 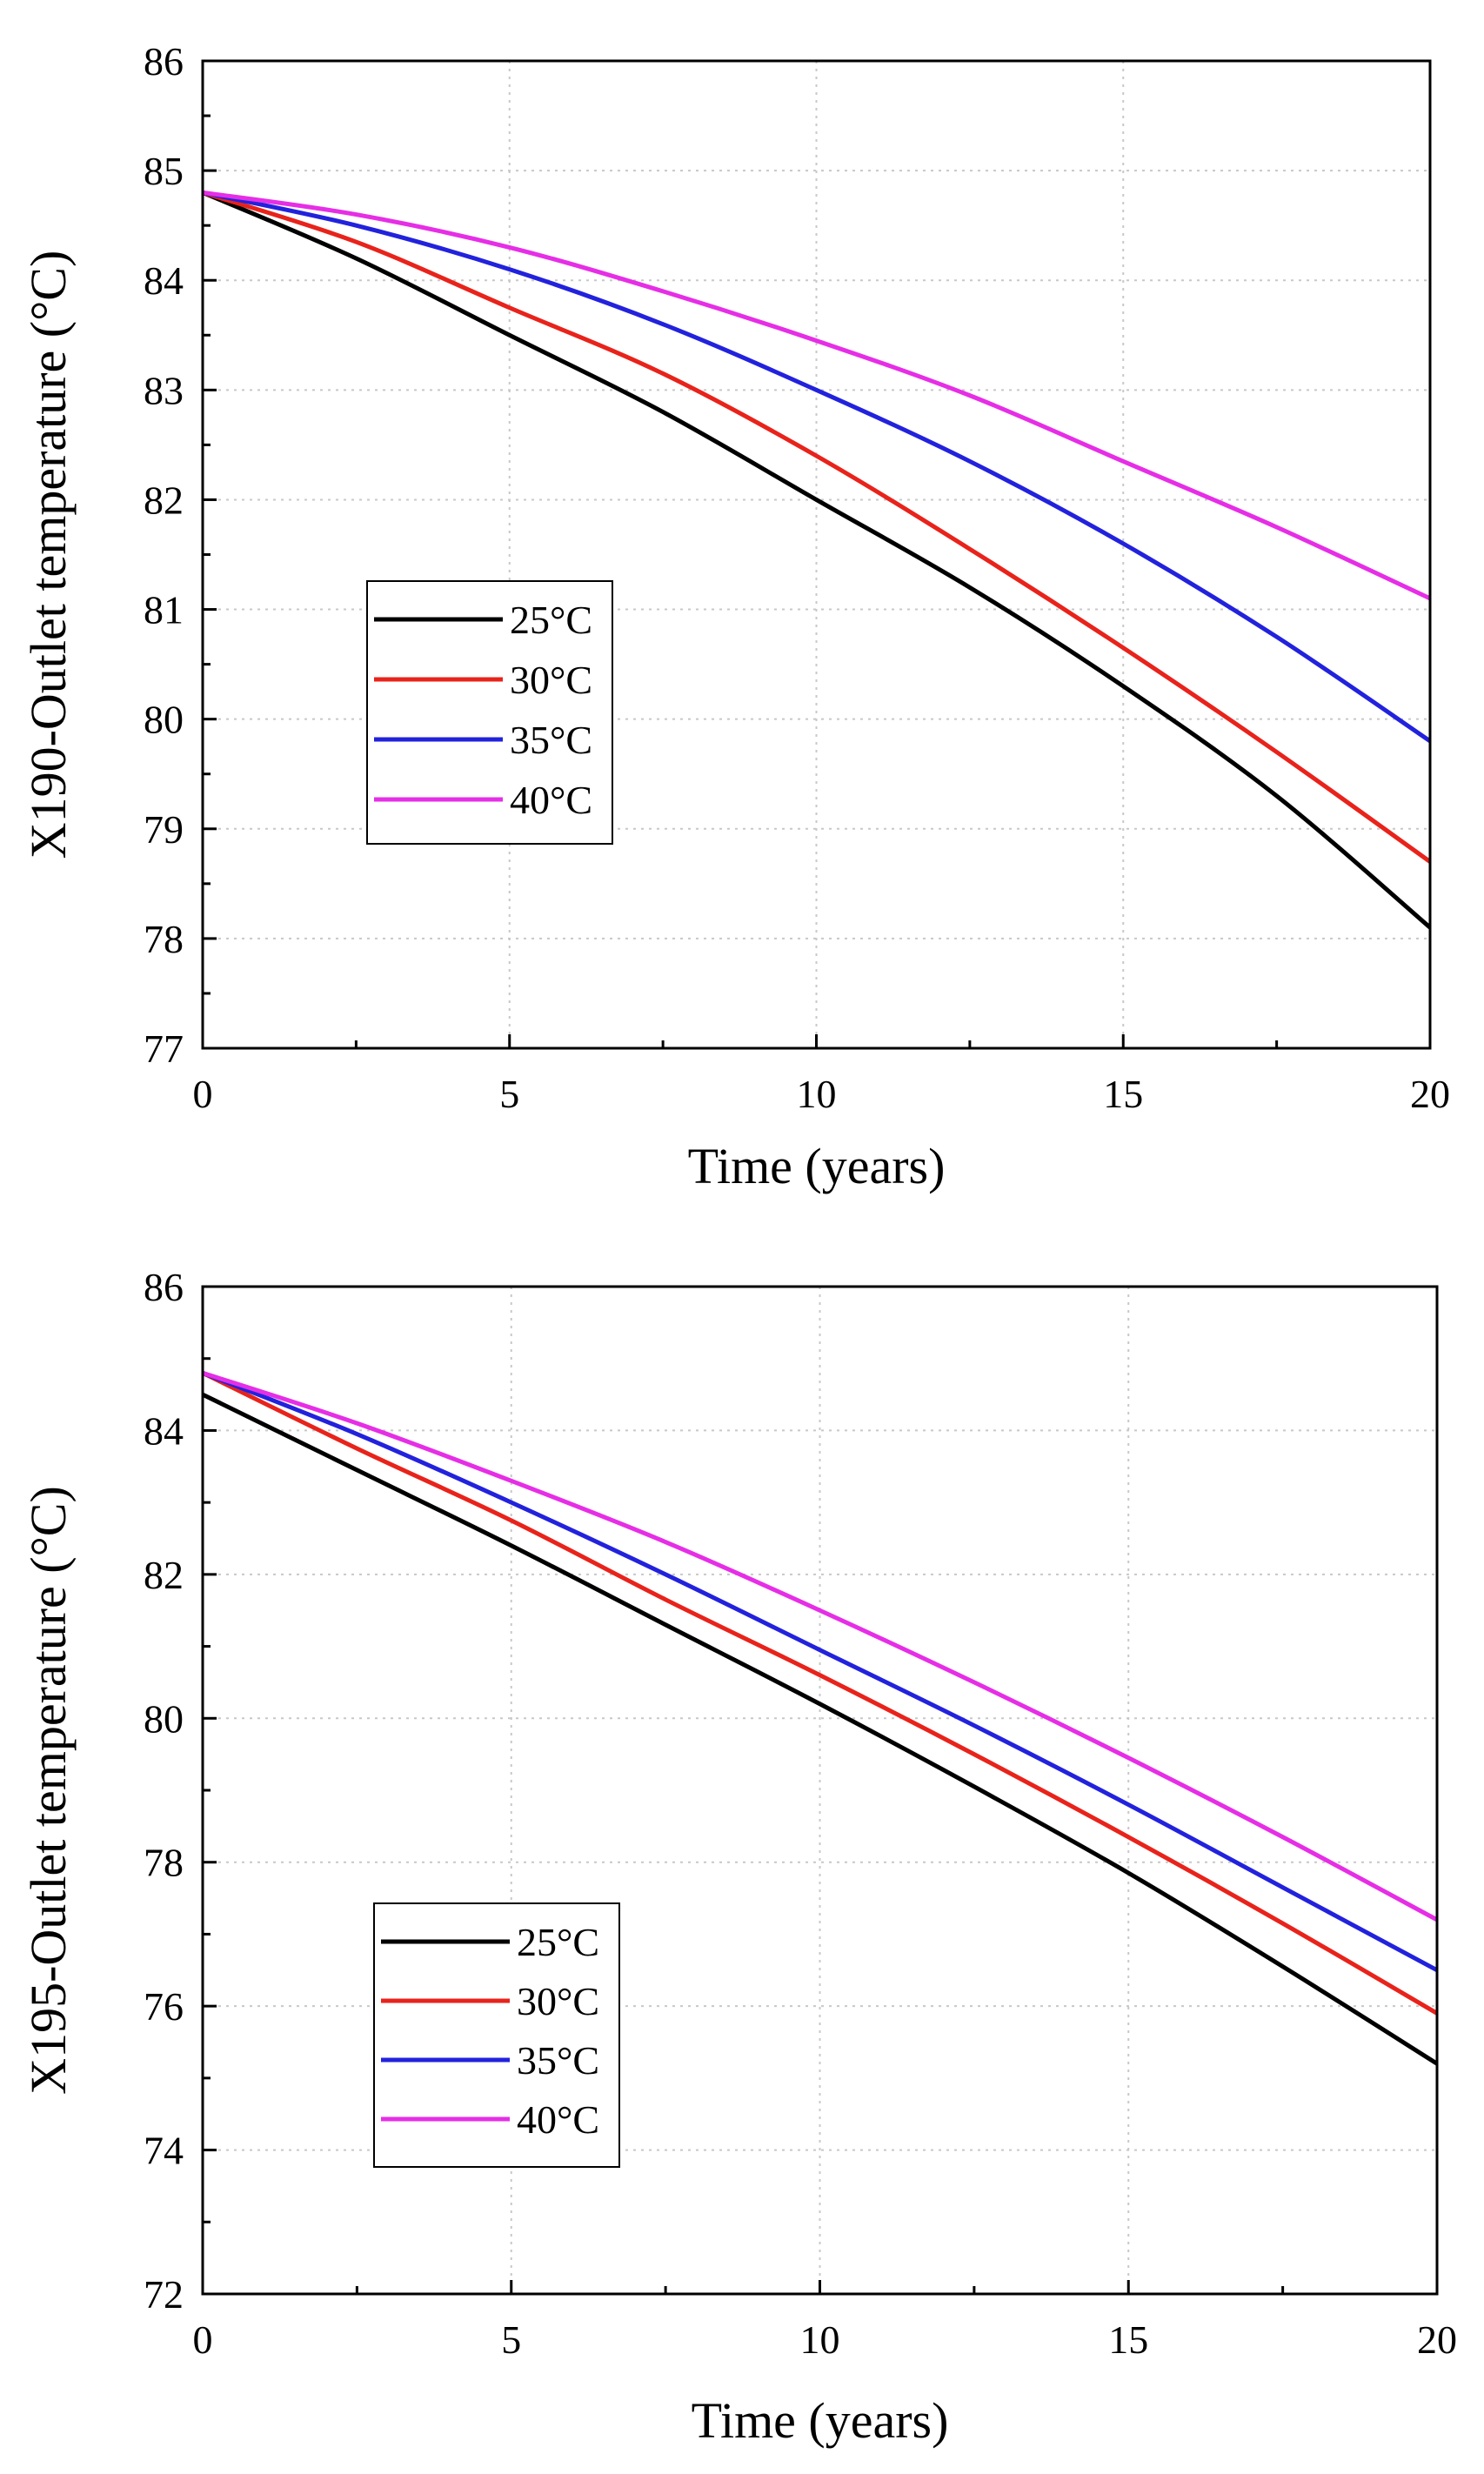 What do you see at coordinates (820, 2339) in the screenshot?
I see `x195-xtick-label-2: 10` at bounding box center [820, 2339].